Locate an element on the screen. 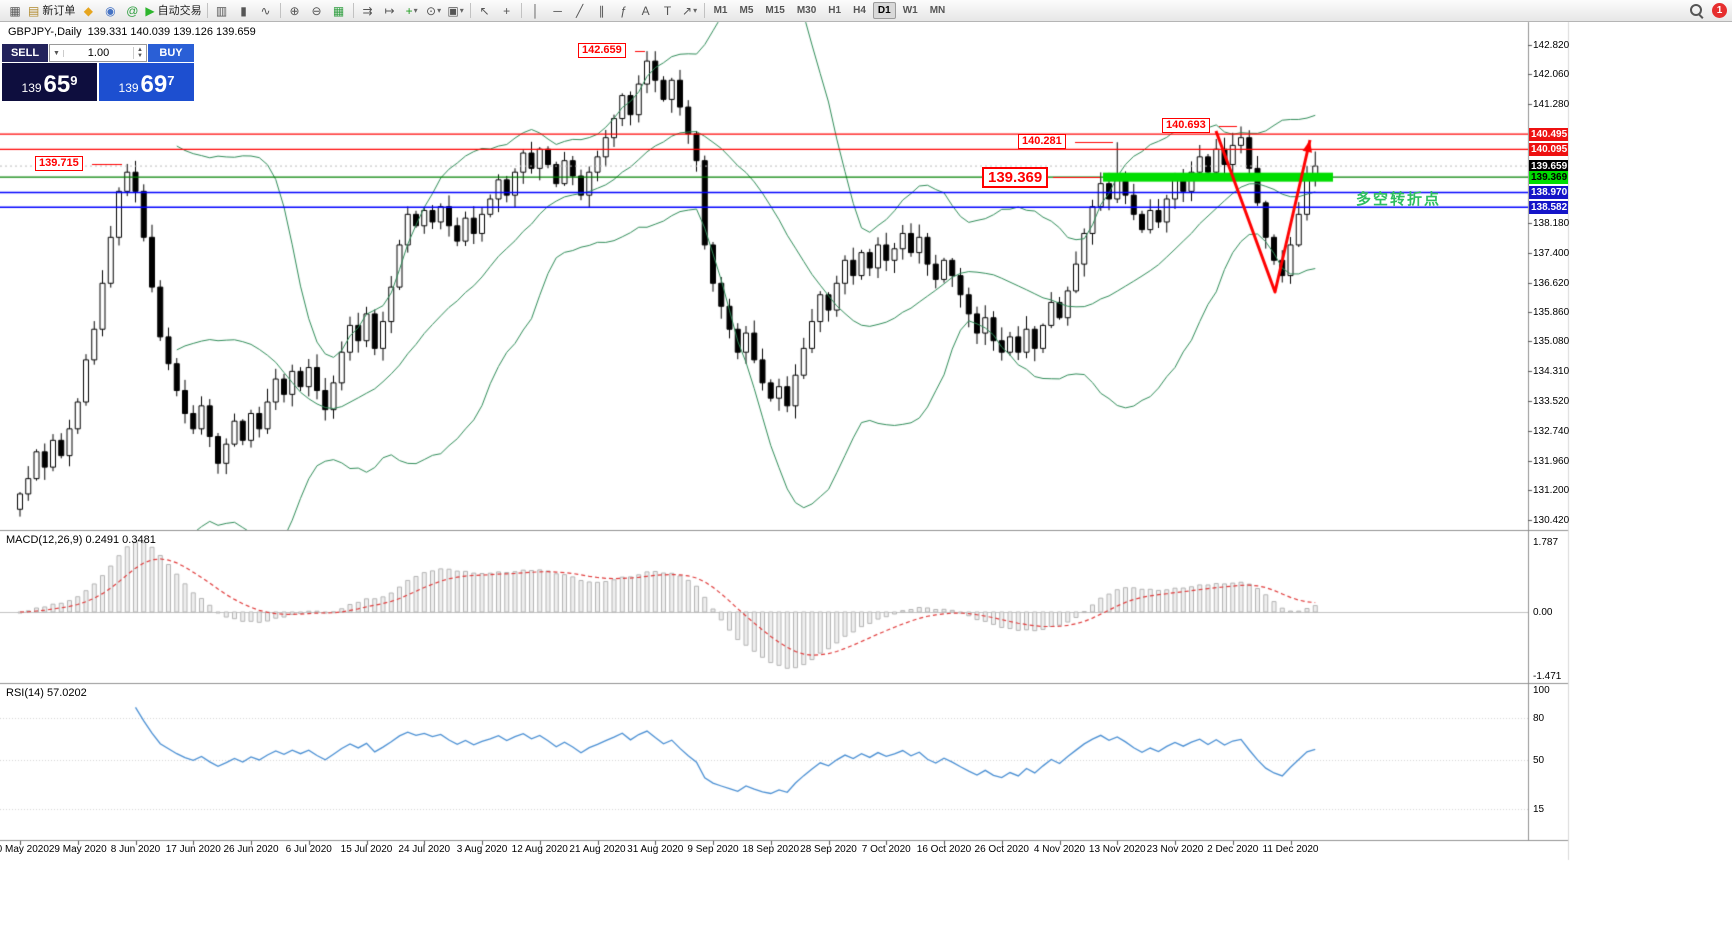 The height and width of the screenshot is (945, 1732). chart-shift-button: ↦ is located at coordinates (390, 11).